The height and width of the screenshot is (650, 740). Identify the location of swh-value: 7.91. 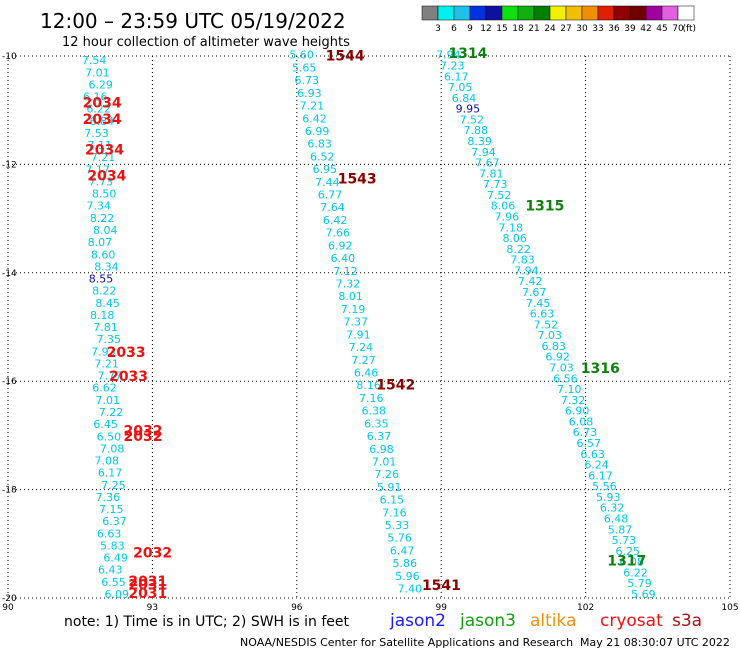
(358, 334).